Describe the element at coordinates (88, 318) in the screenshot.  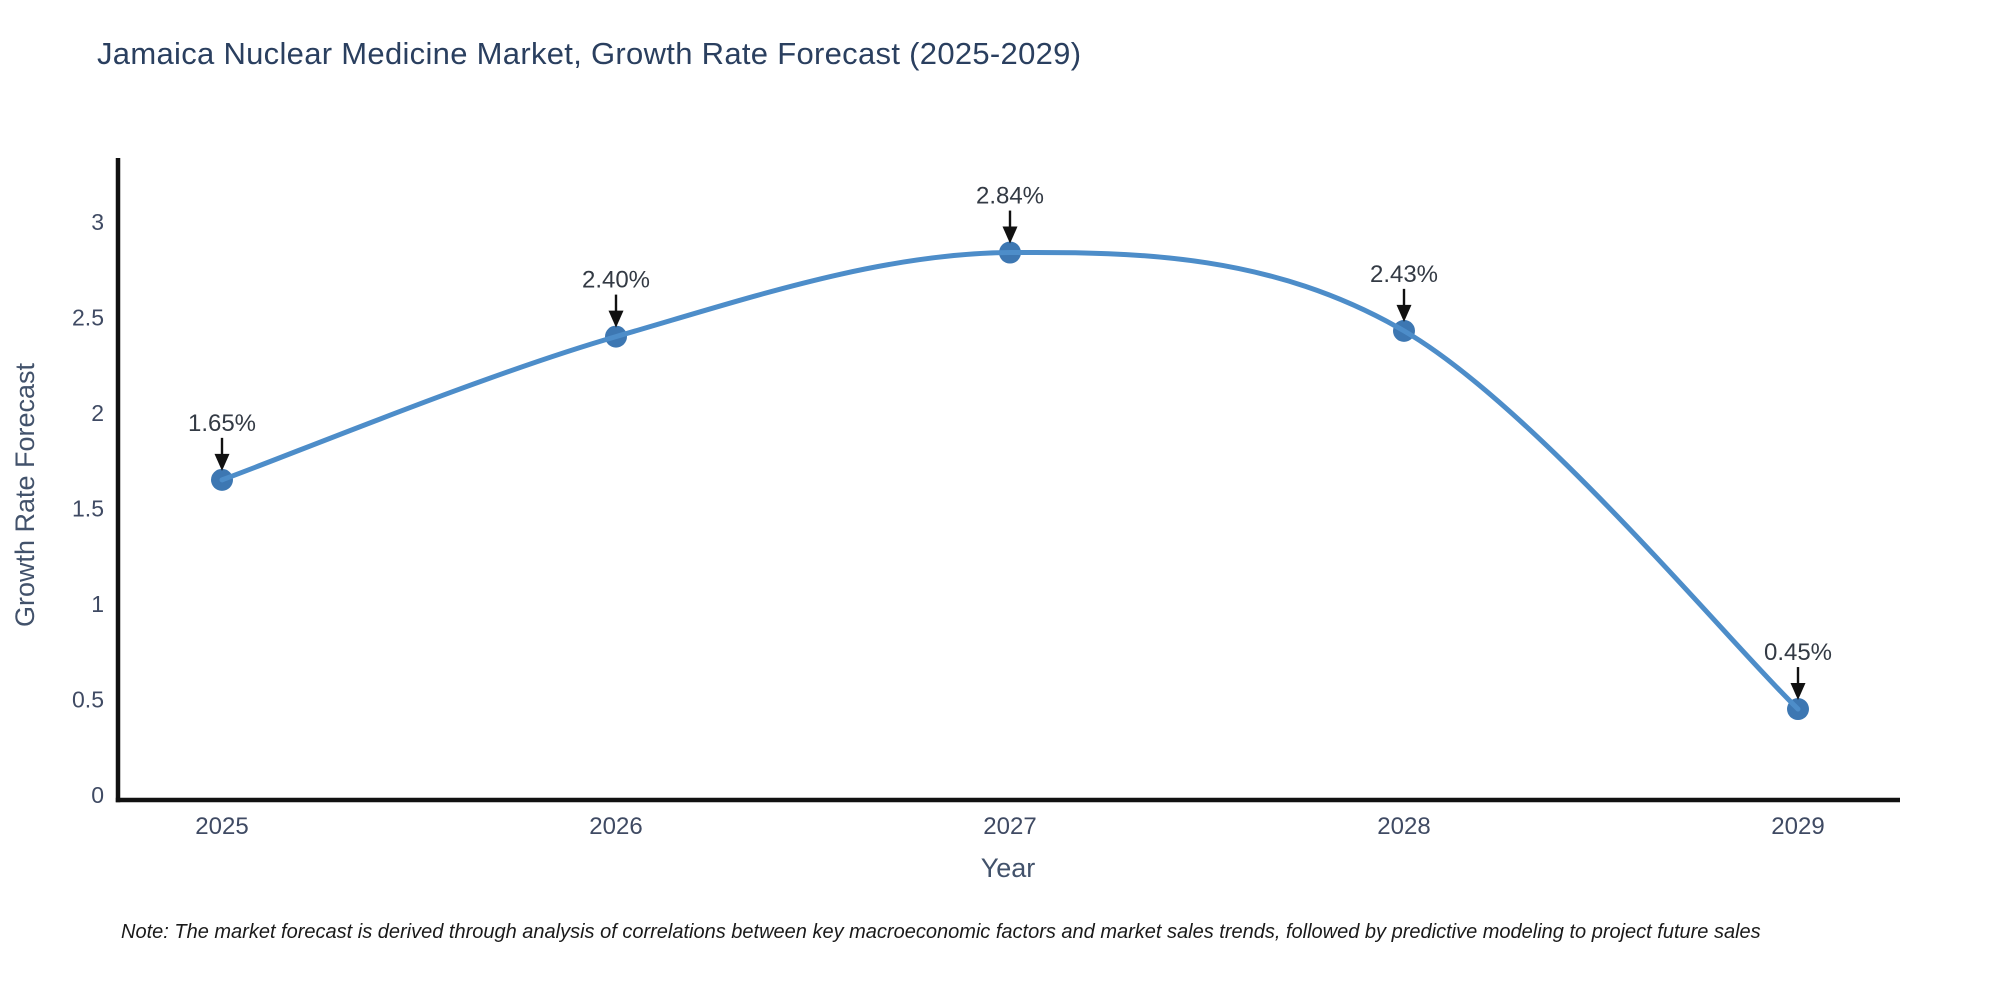
I see `y-tick-label: 2.5` at that location.